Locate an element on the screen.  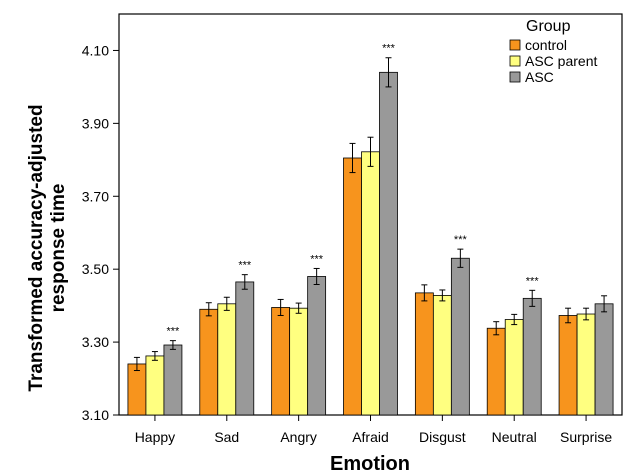
y-tick-label: 3.90 is located at coordinates (95, 123).